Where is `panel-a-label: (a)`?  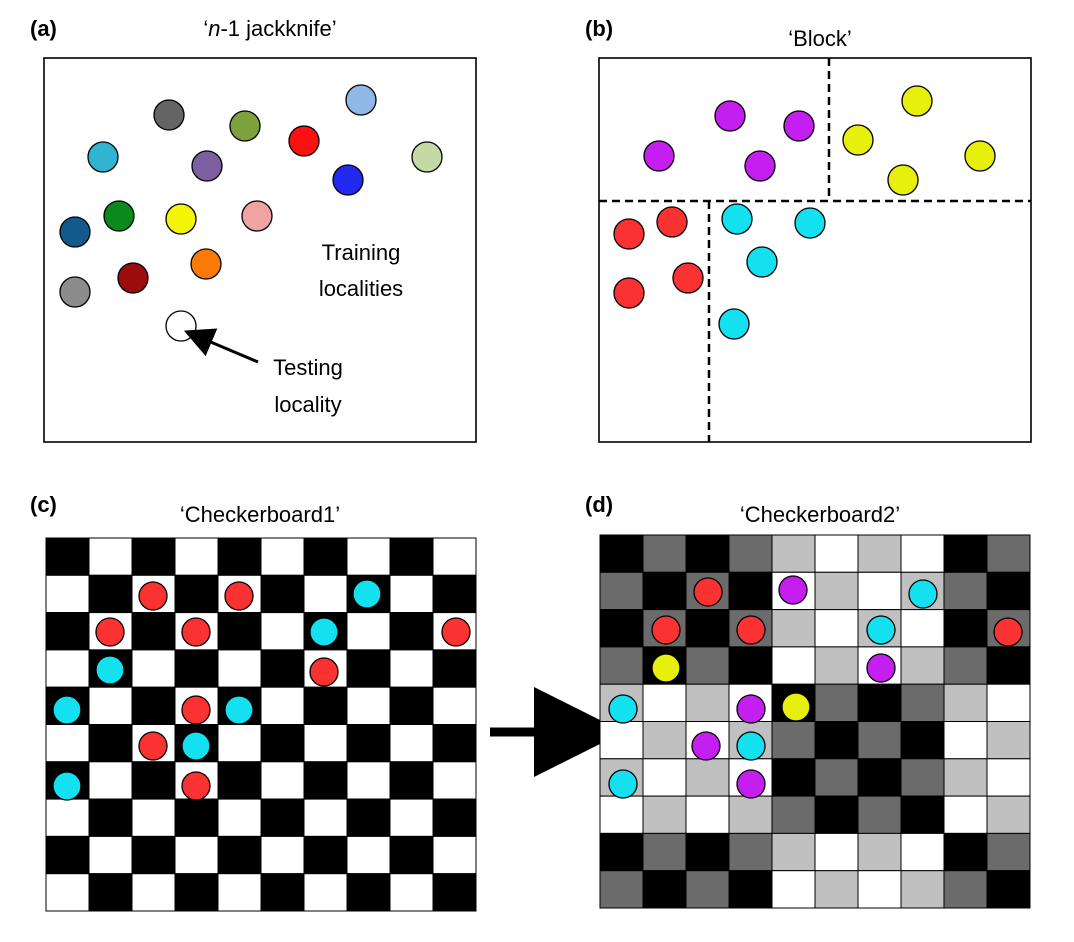
panel-a-label: (a) is located at coordinates (43, 28).